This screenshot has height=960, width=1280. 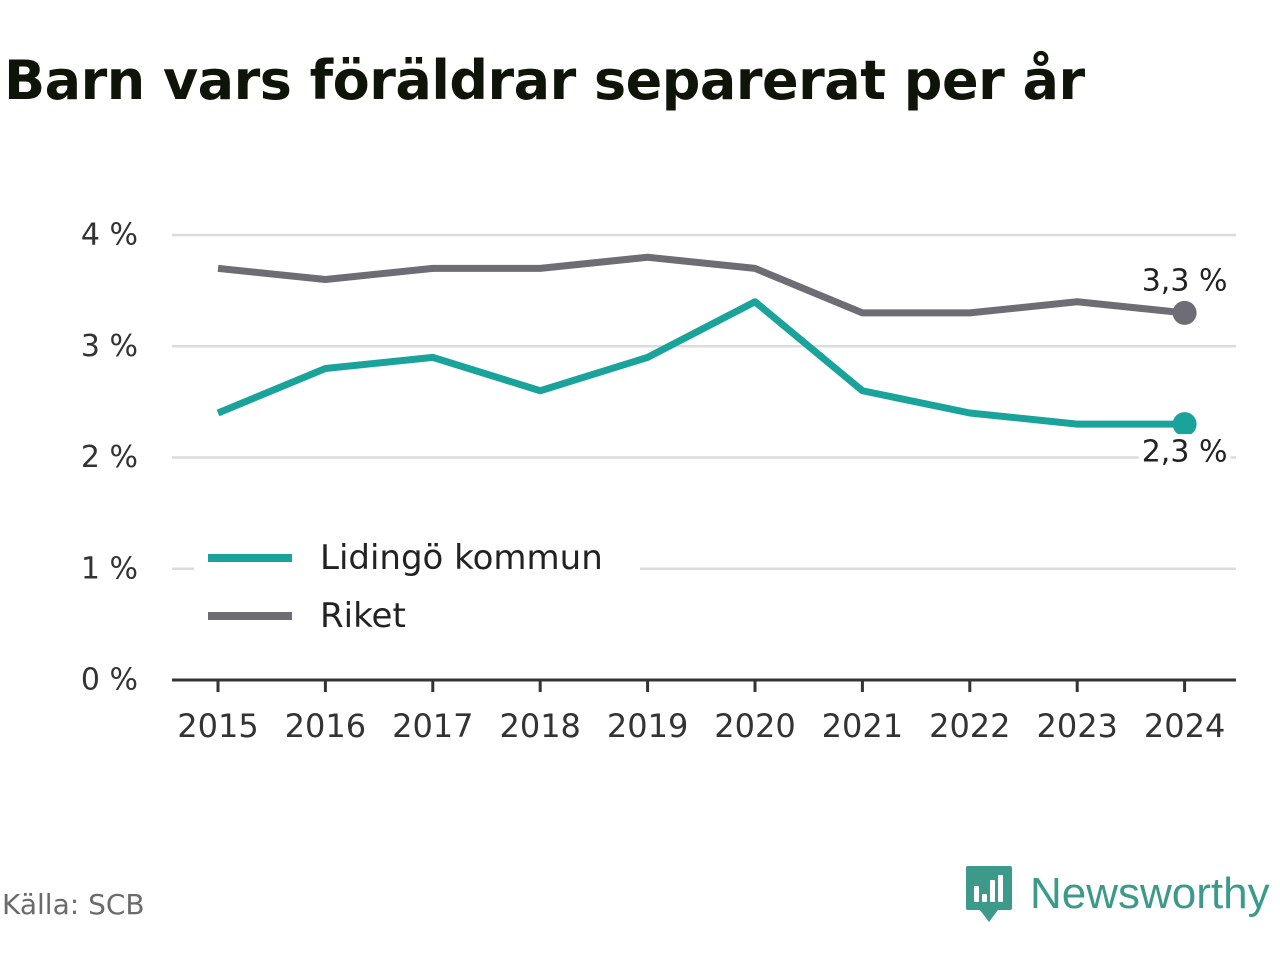 I want to click on brand-logo: Newsworthy, so click(x=1117, y=894).